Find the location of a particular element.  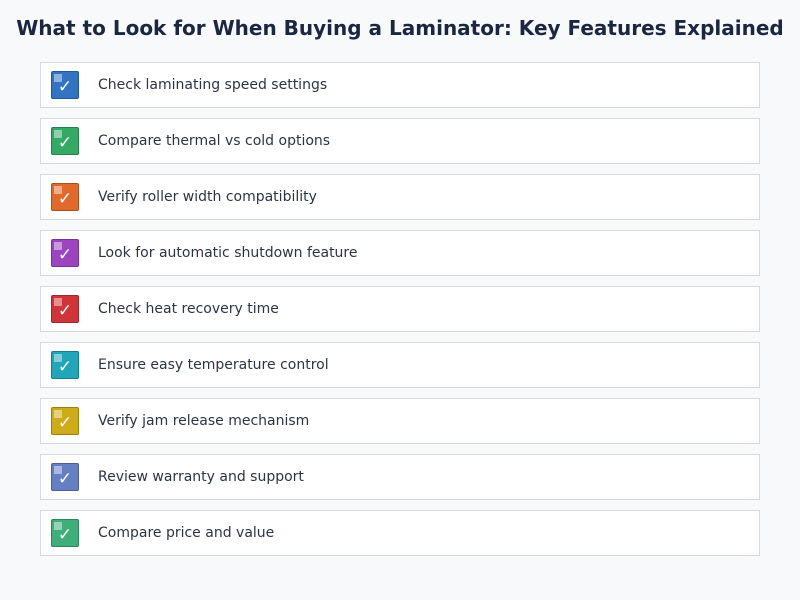

checklist-item-label: Compare thermal vs cold options is located at coordinates (214, 141).